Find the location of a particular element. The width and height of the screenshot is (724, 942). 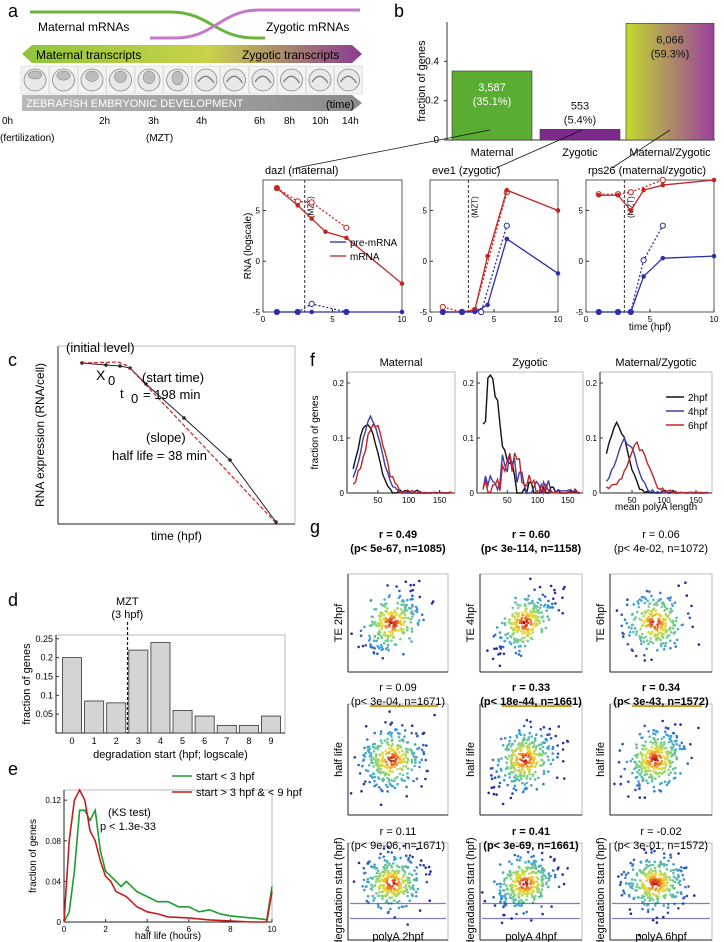

stat-r-label: r = 0.49 is located at coordinates (398, 535).